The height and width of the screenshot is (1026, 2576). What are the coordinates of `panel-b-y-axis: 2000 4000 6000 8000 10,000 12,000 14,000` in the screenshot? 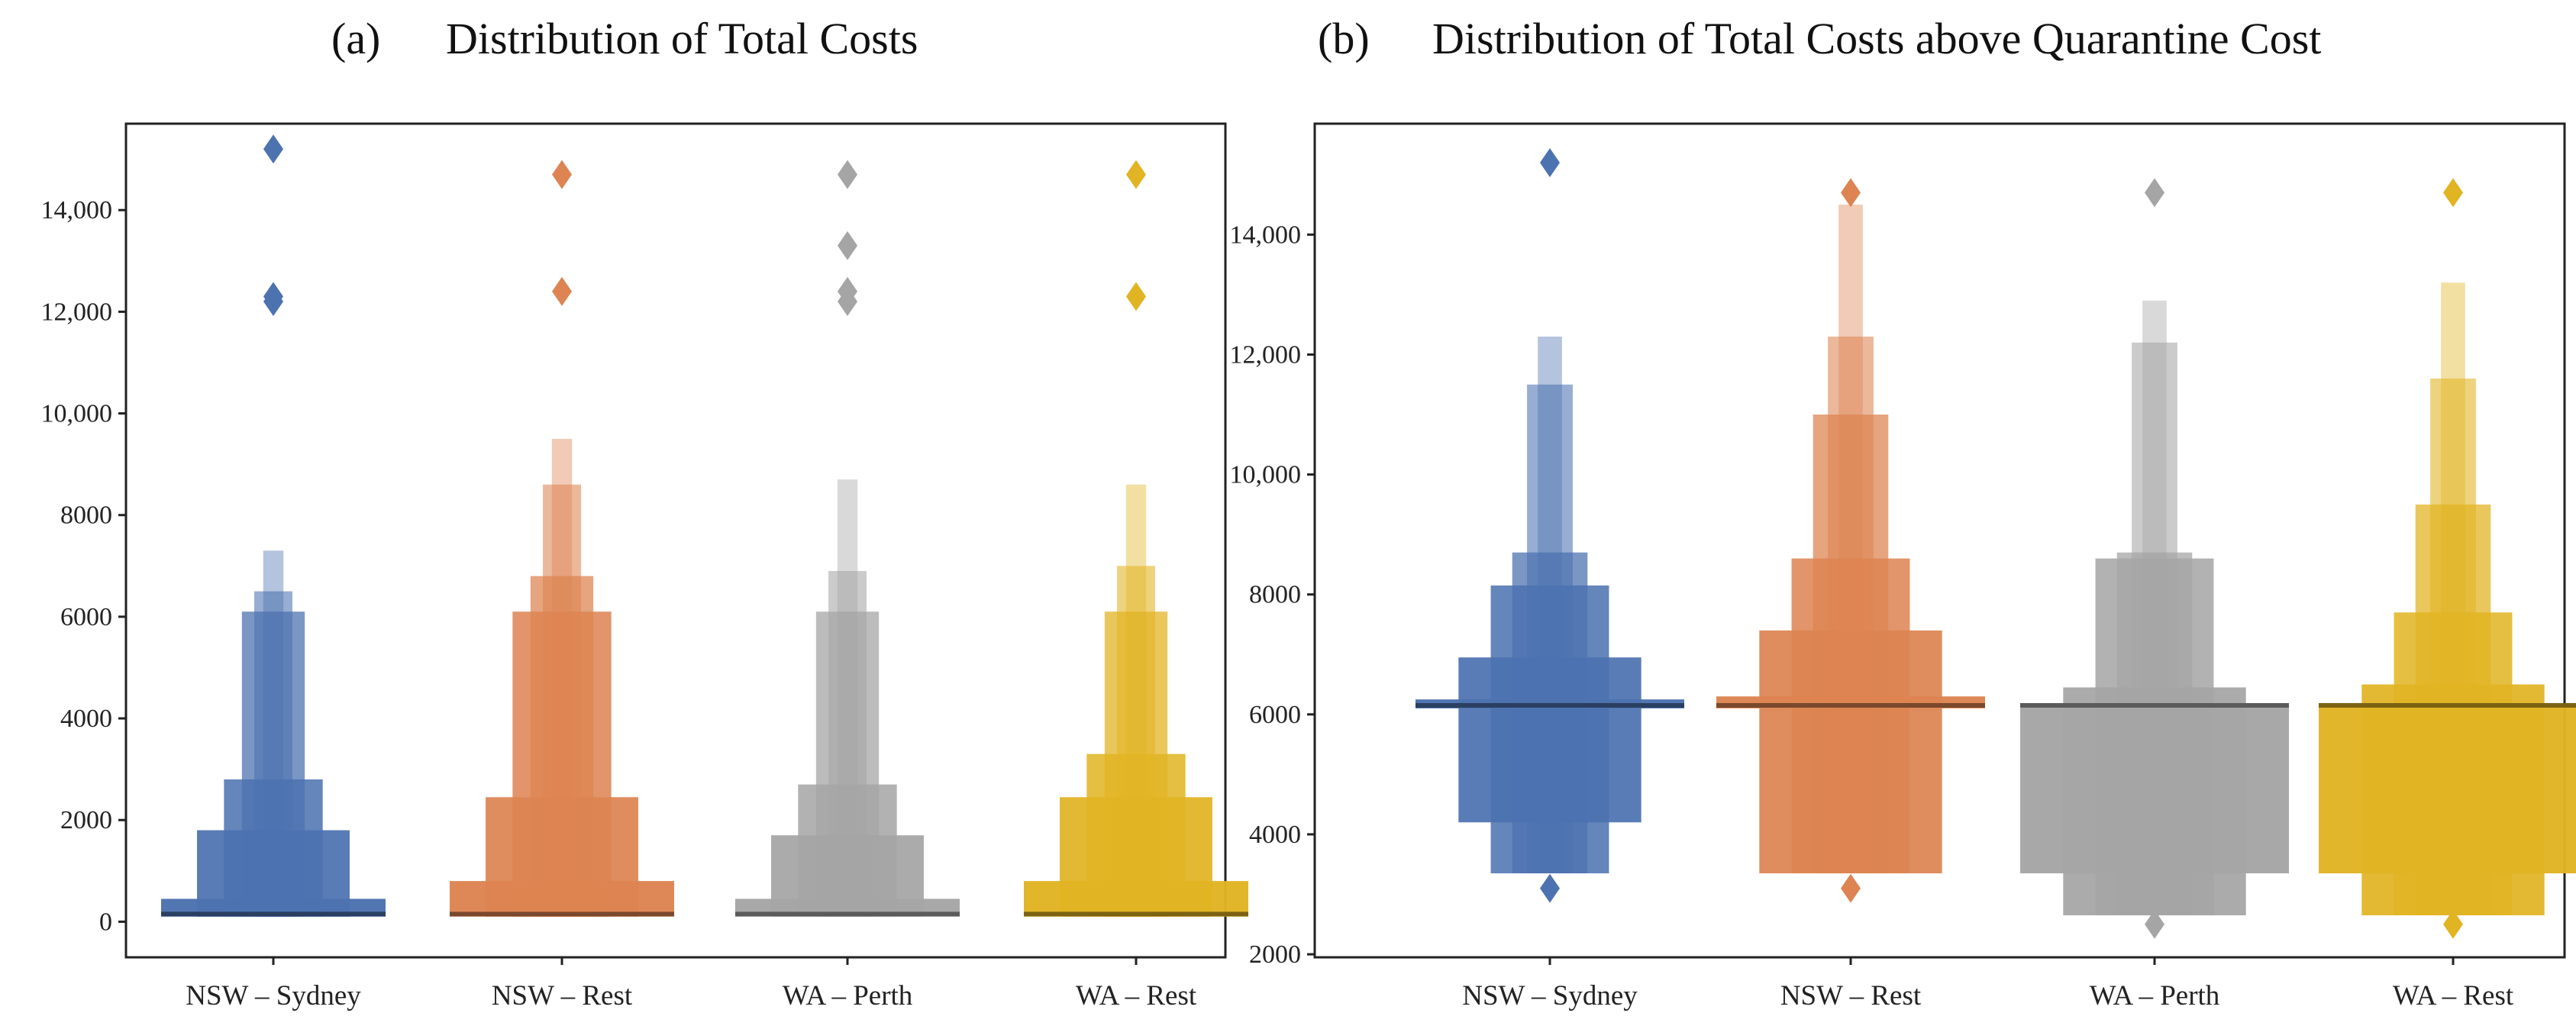 It's located at (1272, 595).